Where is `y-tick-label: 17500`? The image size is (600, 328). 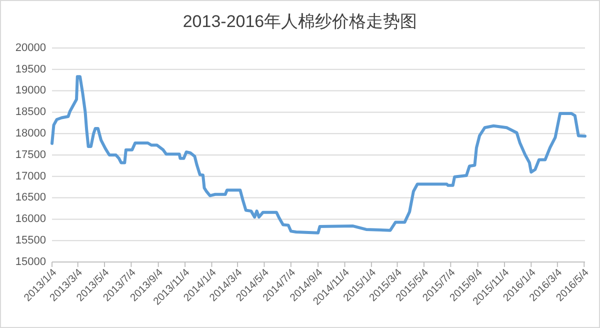
y-tick-label: 17500 is located at coordinates (30, 154).